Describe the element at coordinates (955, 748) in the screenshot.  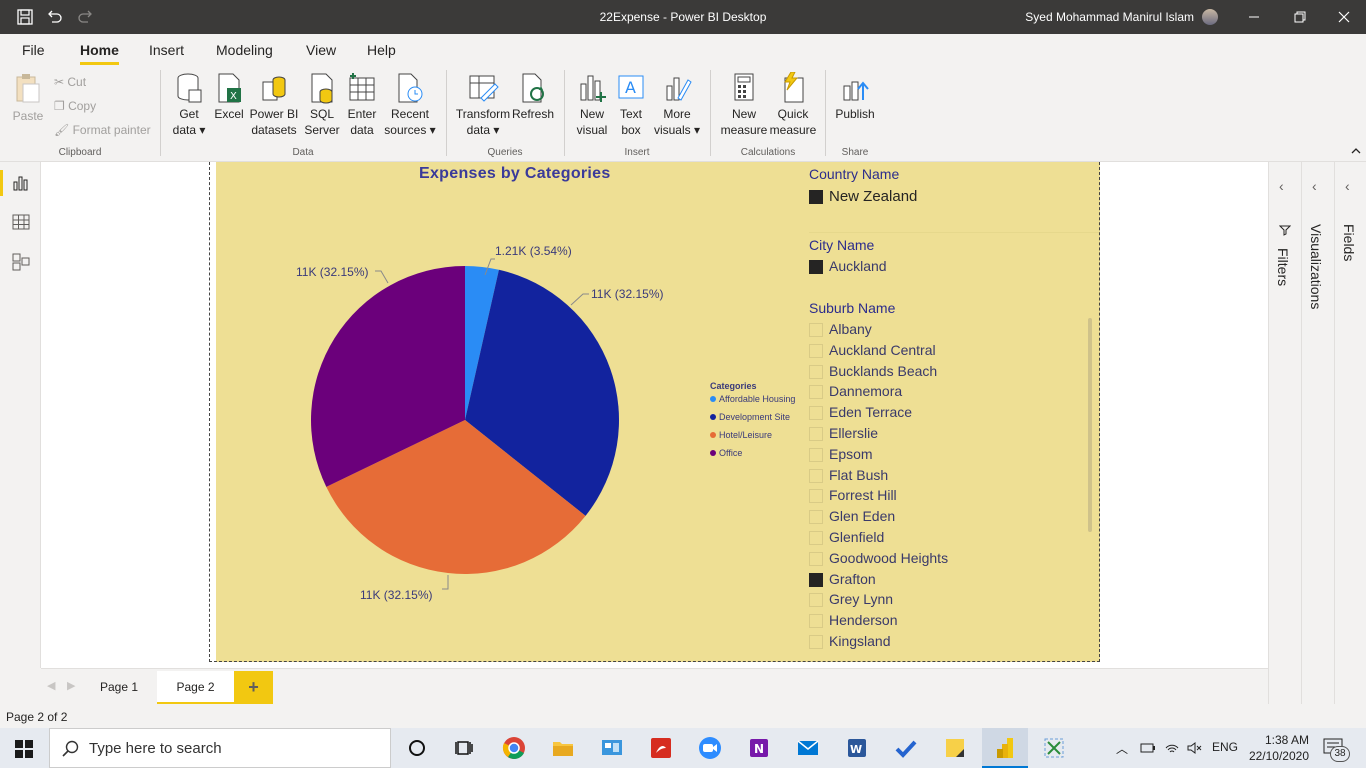
I see `sticky-notes-icon` at that location.